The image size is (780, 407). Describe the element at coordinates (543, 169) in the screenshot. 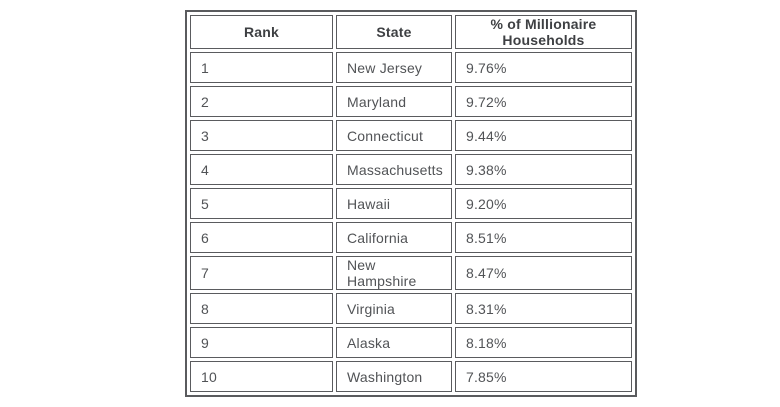

I see `percent-cell: 9.38%` at that location.